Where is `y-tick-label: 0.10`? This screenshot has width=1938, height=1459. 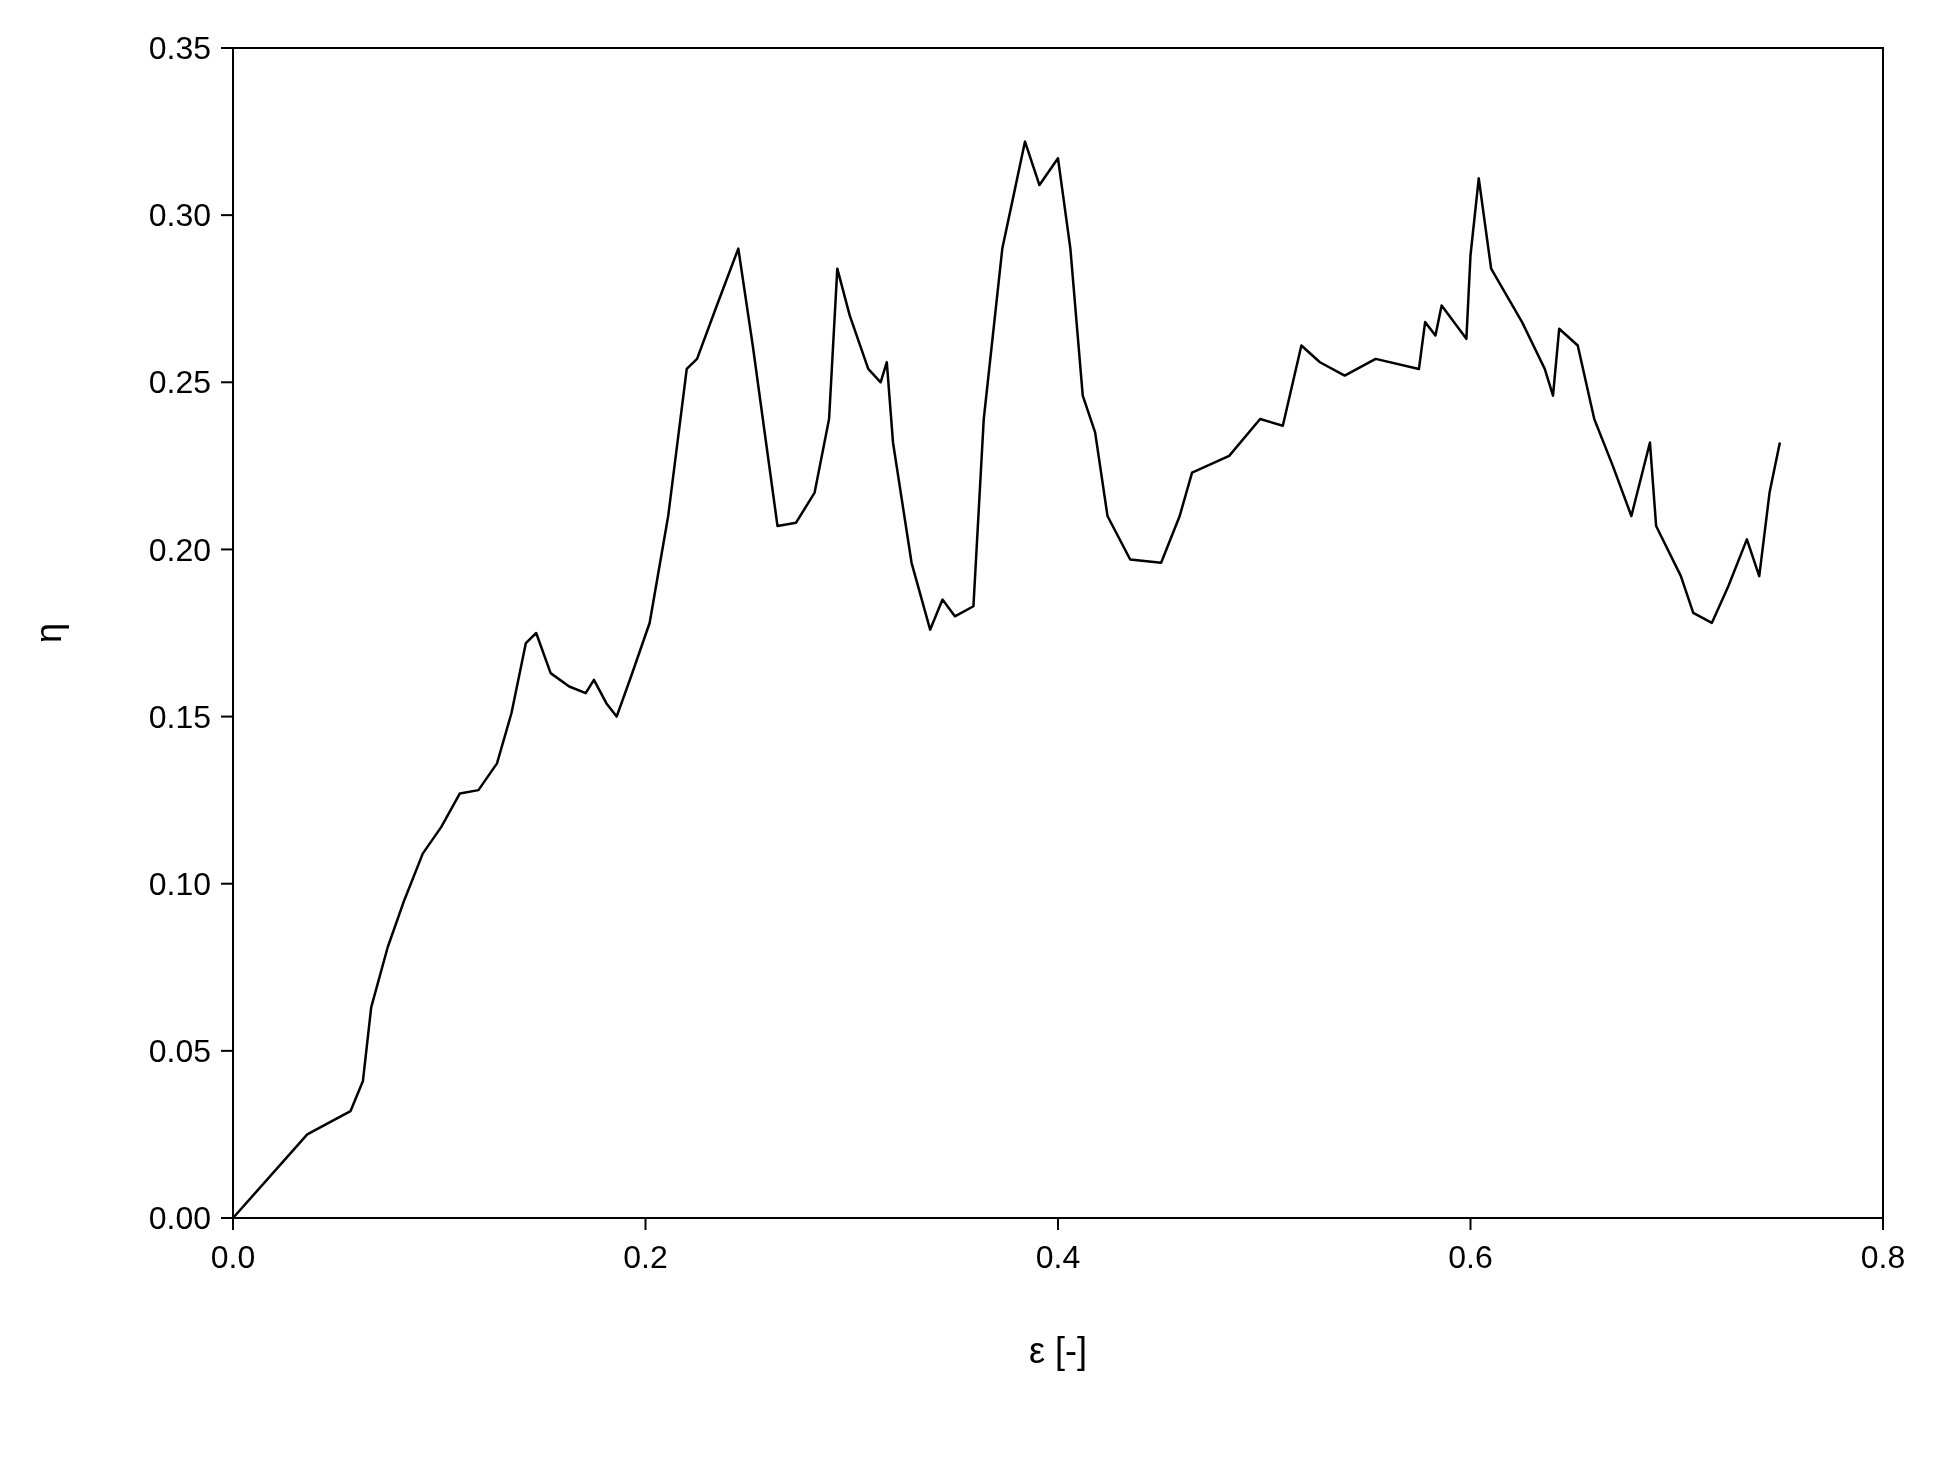 y-tick-label: 0.10 is located at coordinates (179, 883).